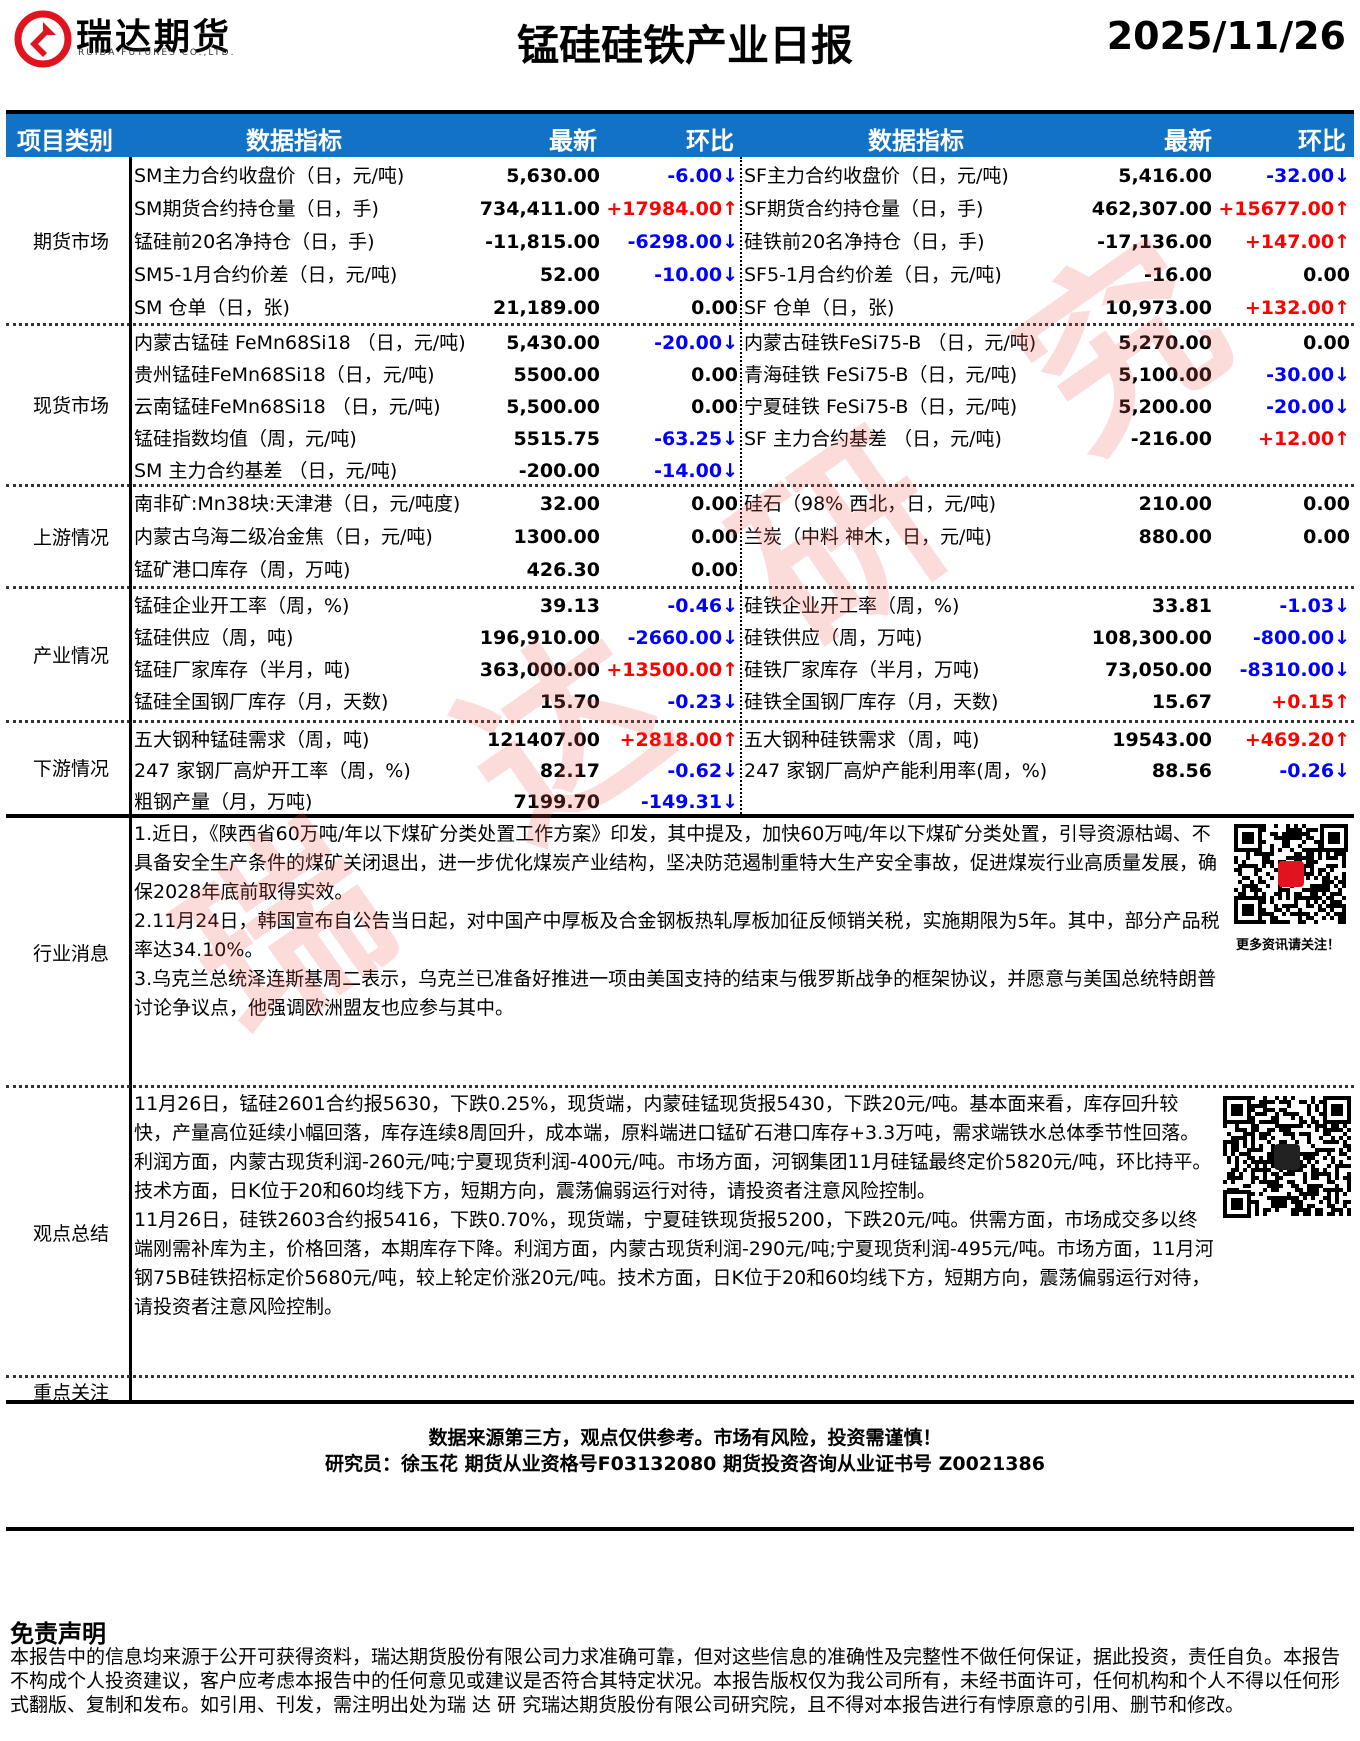 The width and height of the screenshot is (1360, 1741). Describe the element at coordinates (254, 242) in the screenshot. I see `indicator-name: 锰硅前20名净持仓（日，手)` at that location.